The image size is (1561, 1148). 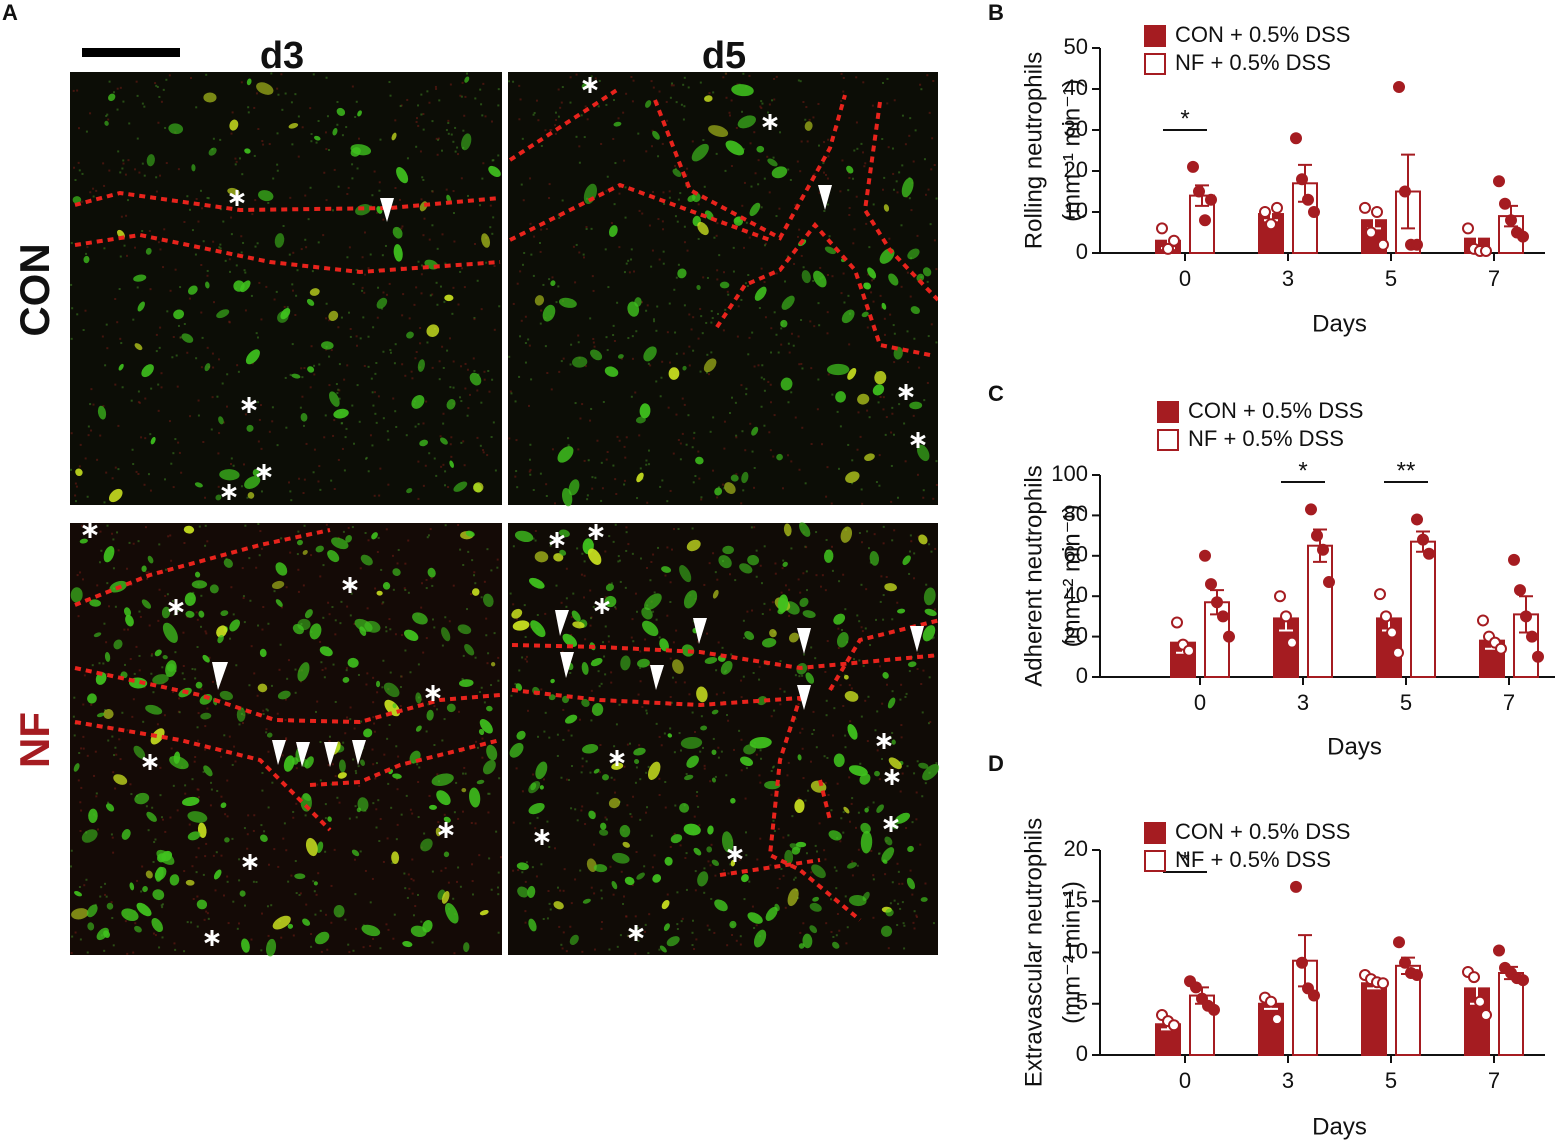 I want to click on y-tick-label: 20, so click(x=1076, y=169).